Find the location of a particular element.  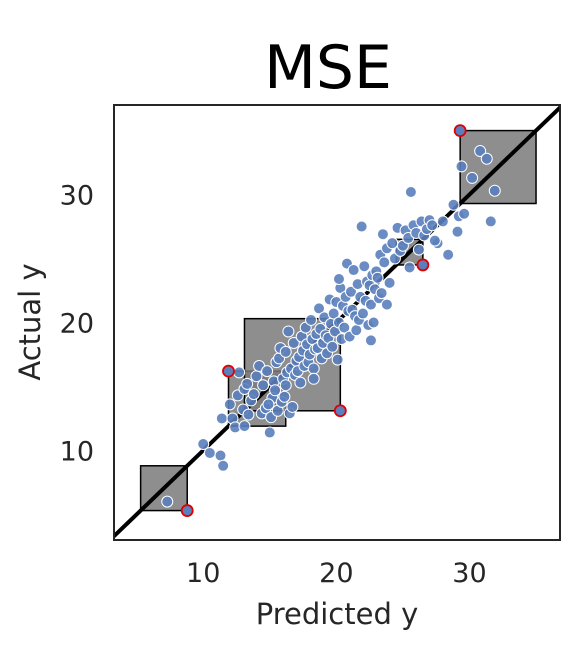

x-tick-label: 20 is located at coordinates (336, 573).